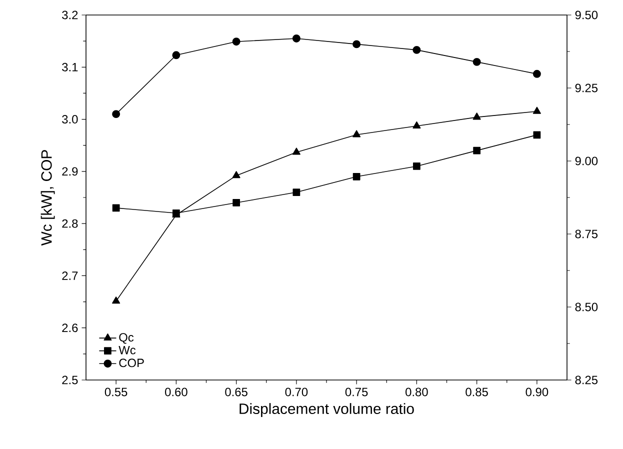 The height and width of the screenshot is (449, 623). Describe the element at coordinates (296, 392) in the screenshot. I see `x-tick-label: 0.70` at that location.